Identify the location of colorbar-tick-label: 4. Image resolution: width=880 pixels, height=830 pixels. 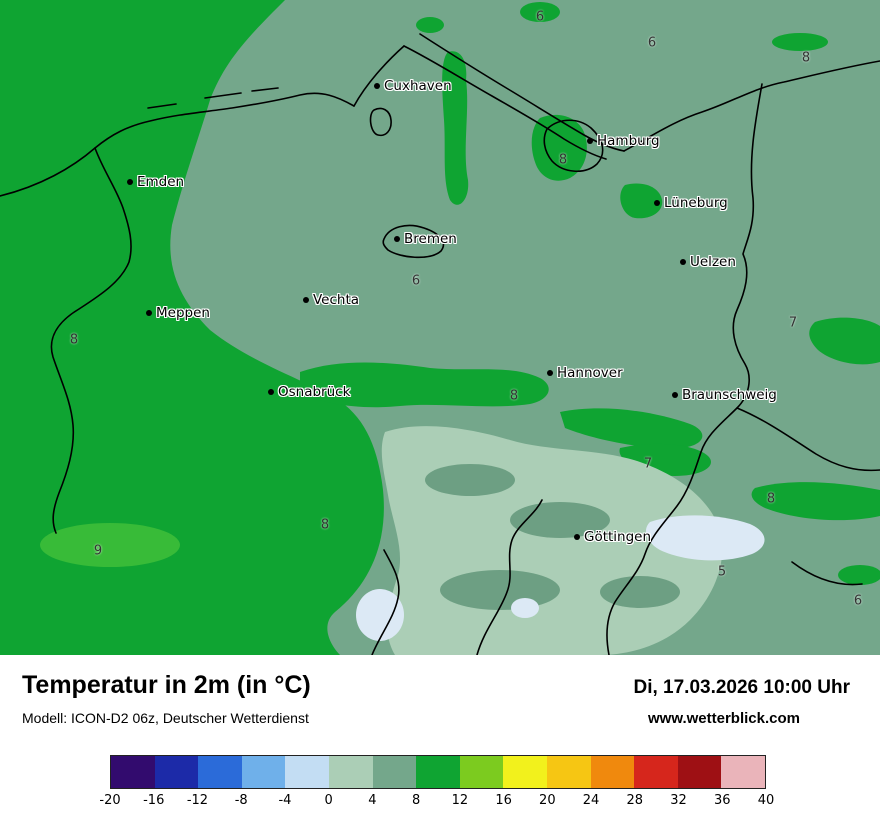
(372, 800).